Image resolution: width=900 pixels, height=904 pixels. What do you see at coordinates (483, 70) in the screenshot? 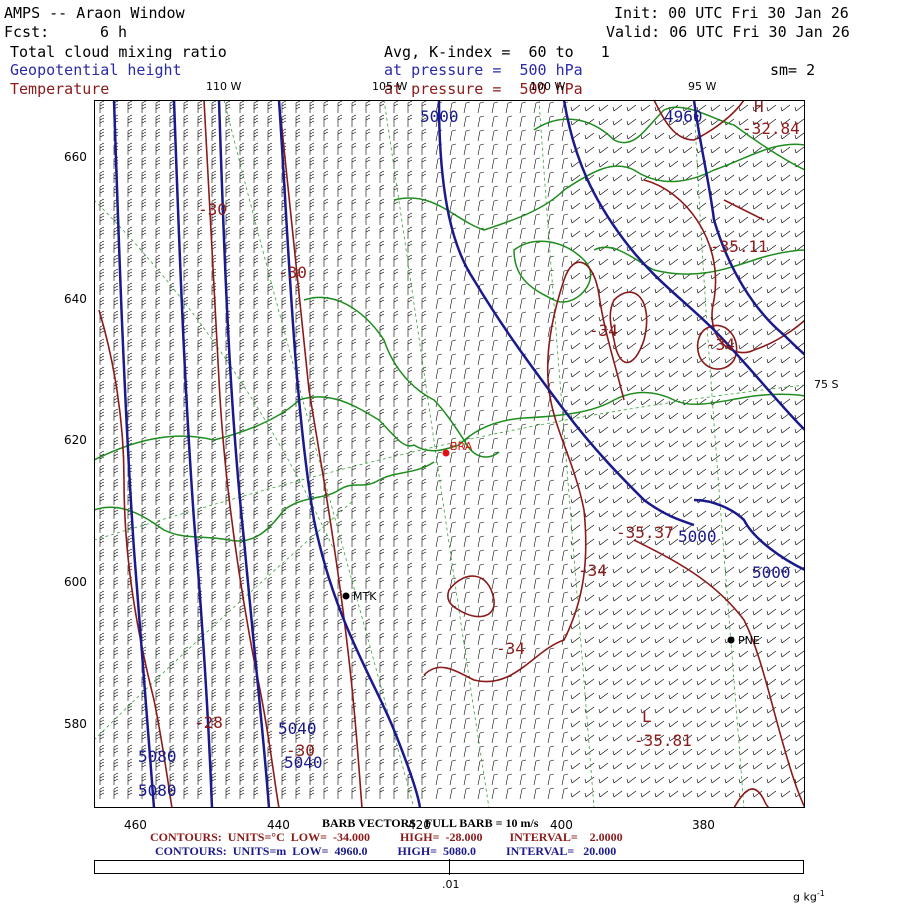
I see `pressure-height: at pressure = 500 hPa` at bounding box center [483, 70].